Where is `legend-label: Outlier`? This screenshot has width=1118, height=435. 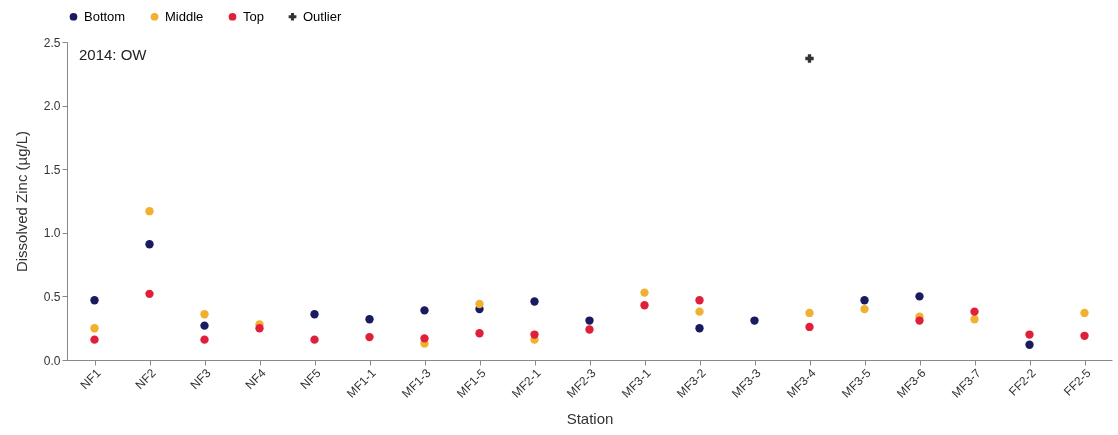
legend-label: Outlier is located at coordinates (322, 16).